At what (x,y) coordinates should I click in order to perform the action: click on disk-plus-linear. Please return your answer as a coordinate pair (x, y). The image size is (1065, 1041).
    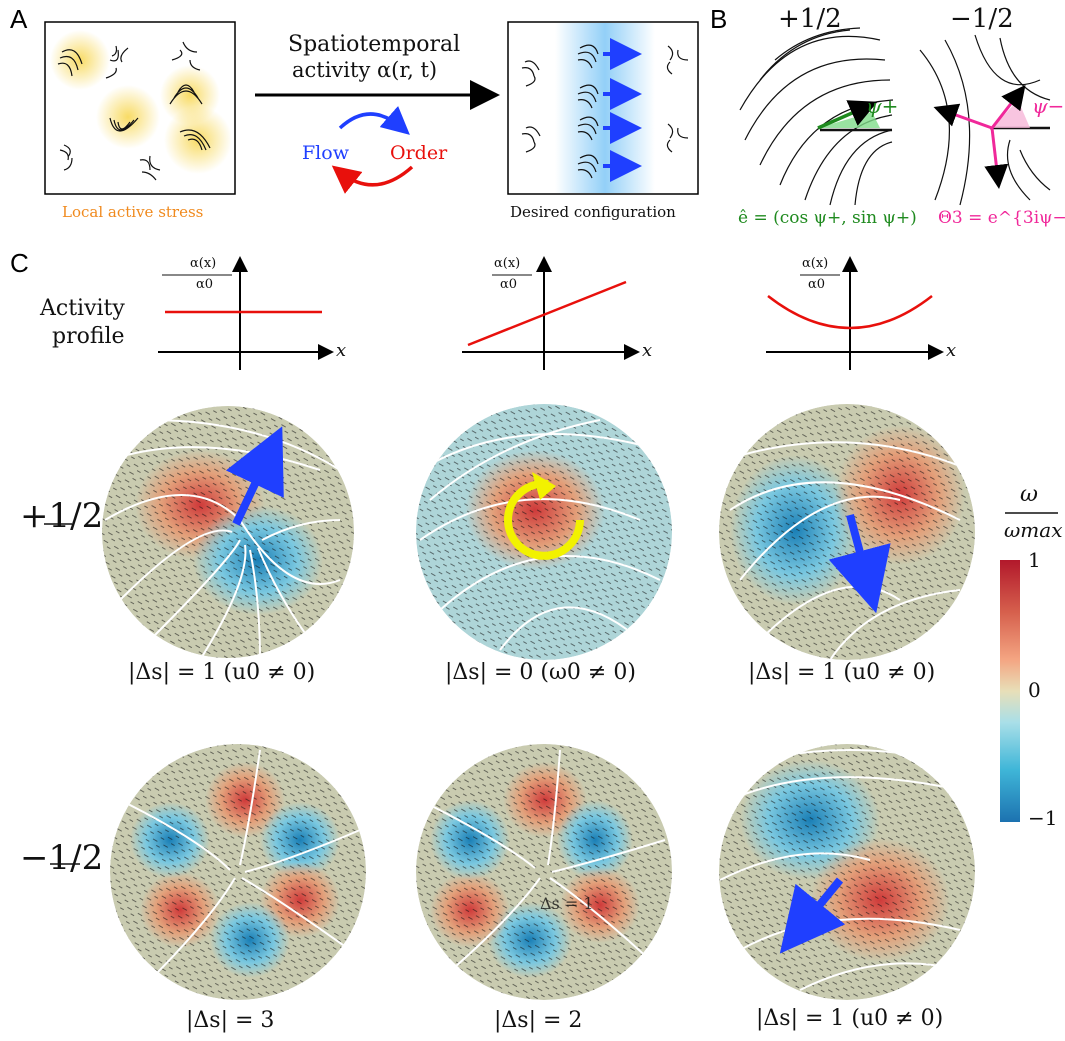
    Looking at the image, I should click on (544, 532).